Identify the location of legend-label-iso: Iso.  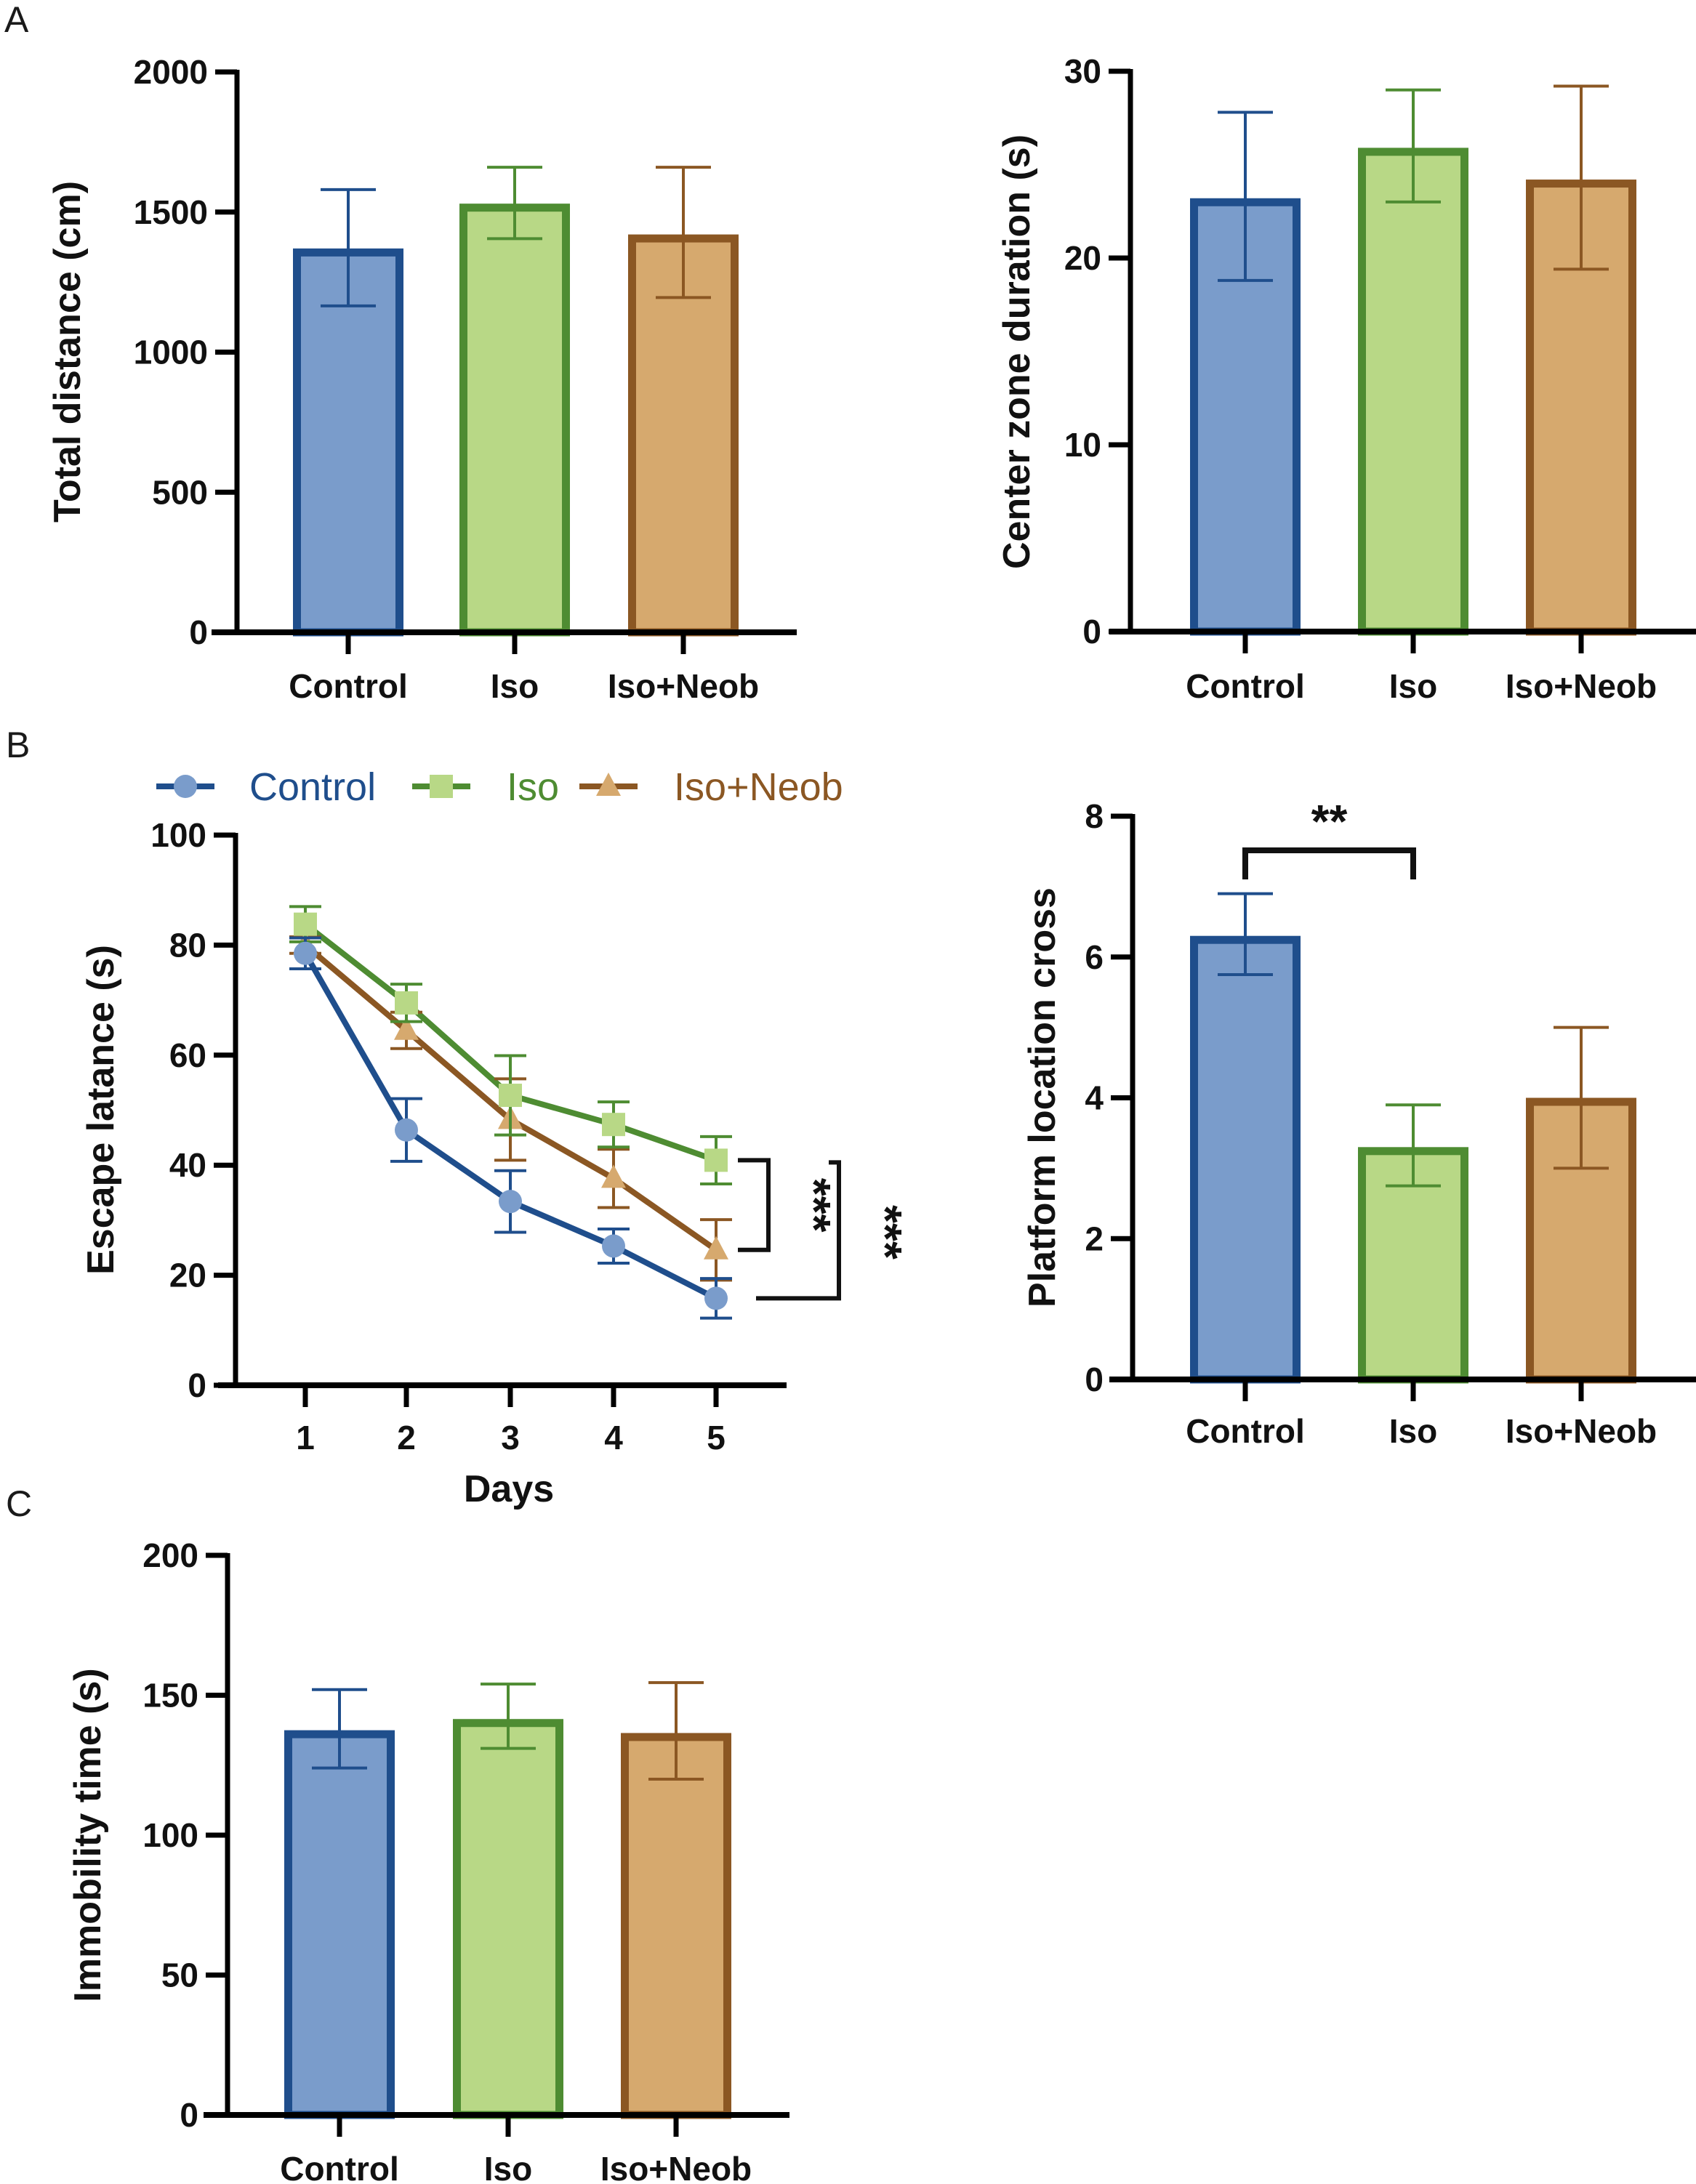
(533, 787).